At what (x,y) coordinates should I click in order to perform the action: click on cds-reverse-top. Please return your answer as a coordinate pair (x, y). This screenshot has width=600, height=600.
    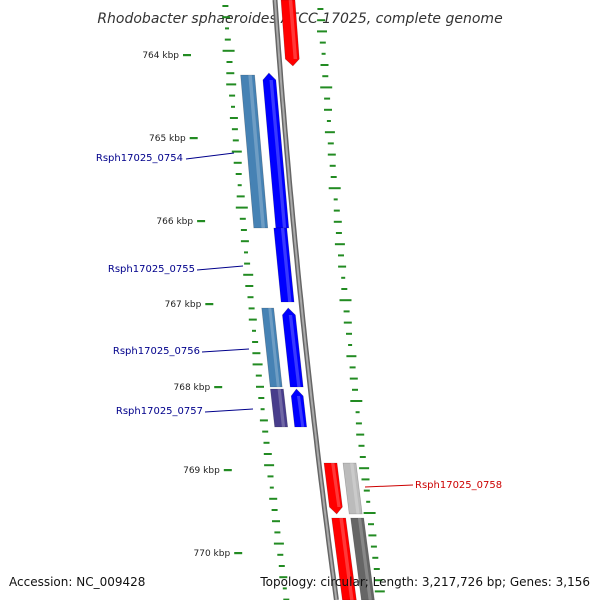
    Looking at the image, I should click on (290, 33).